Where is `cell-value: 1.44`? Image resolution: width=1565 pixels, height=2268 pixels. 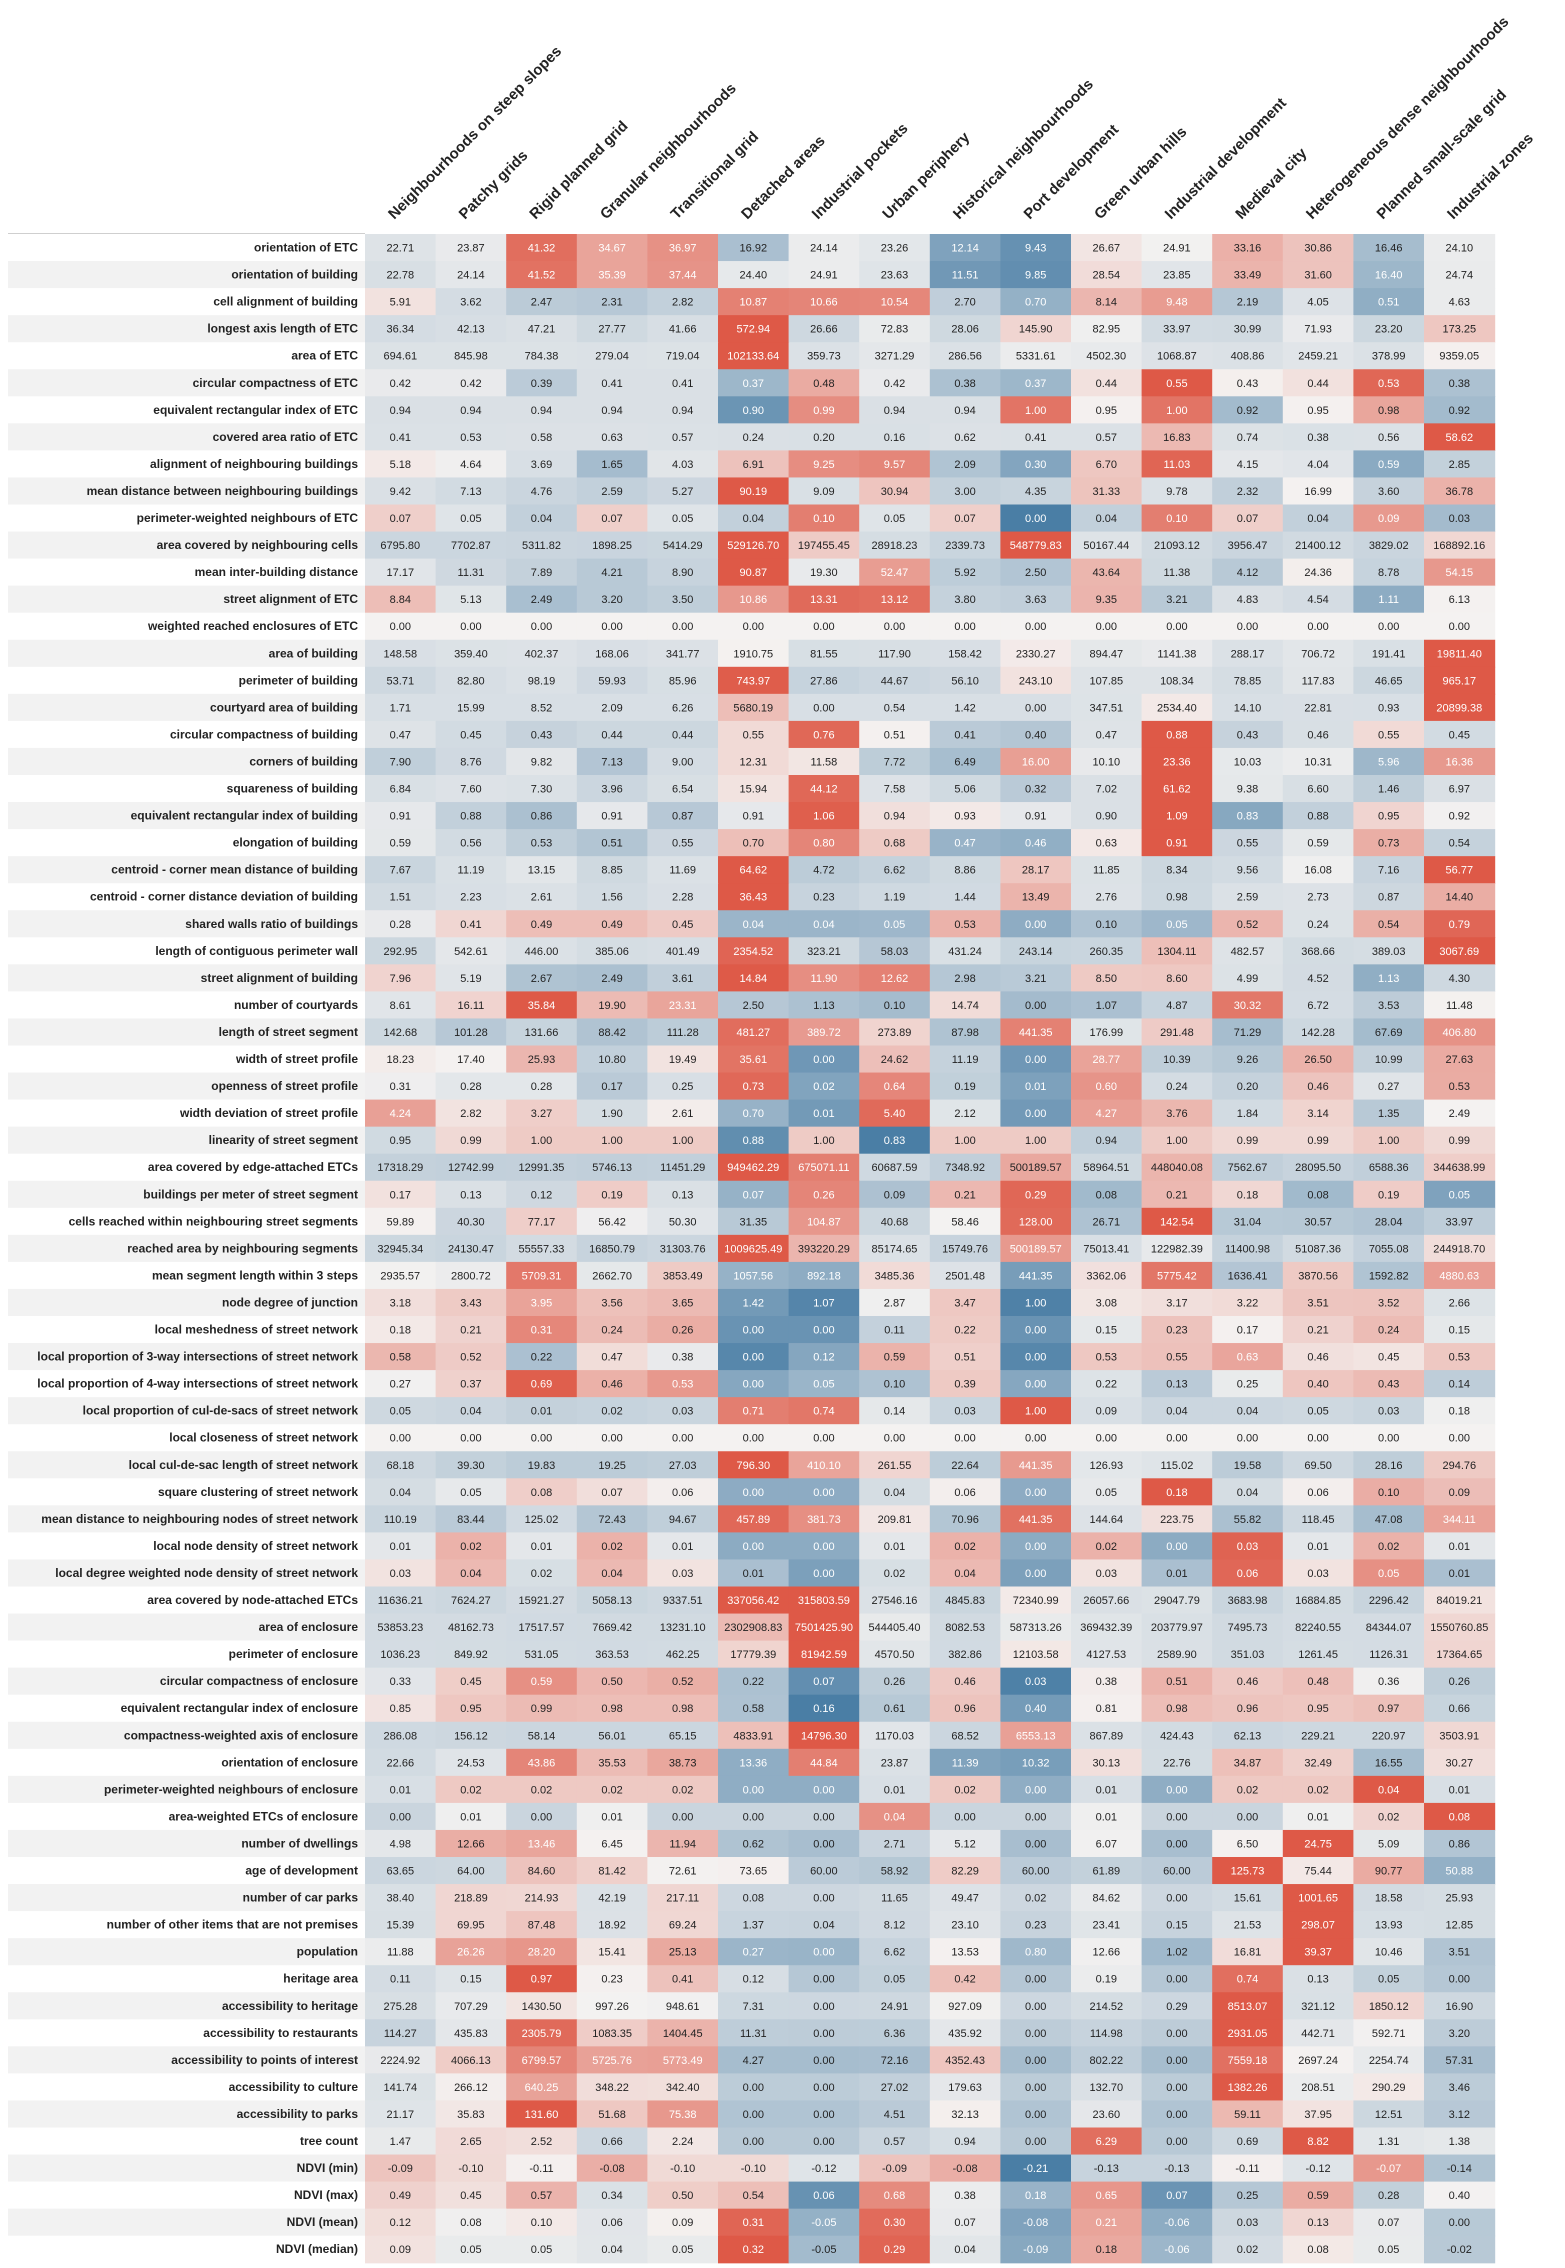 cell-value: 1.44 is located at coordinates (964, 898).